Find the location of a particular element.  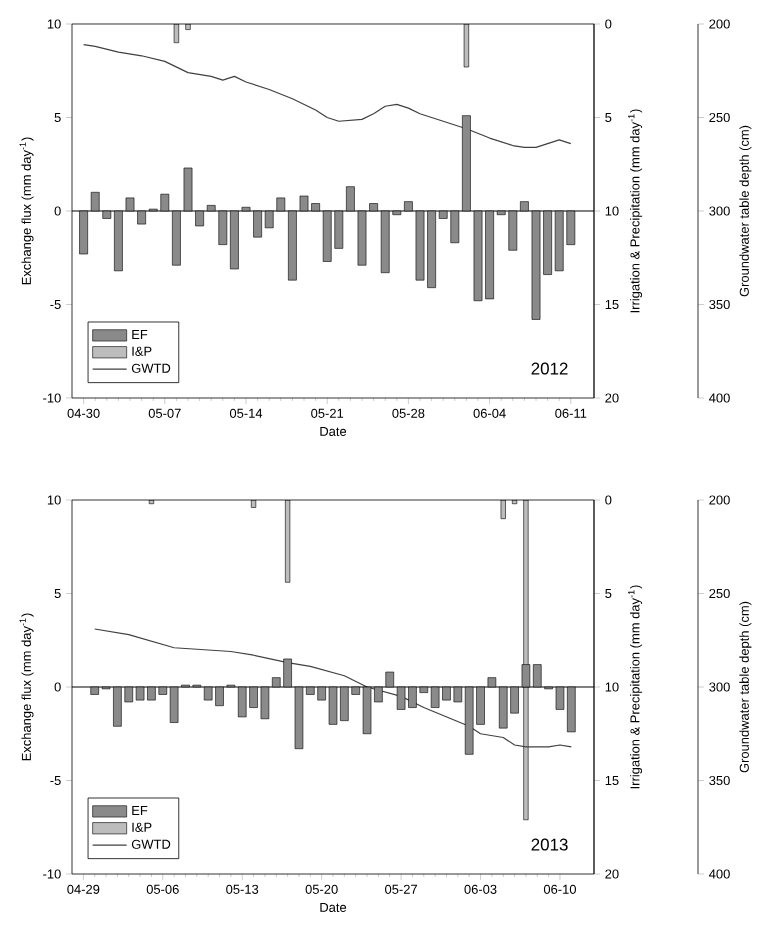

line-series is located at coordinates (327, 96).